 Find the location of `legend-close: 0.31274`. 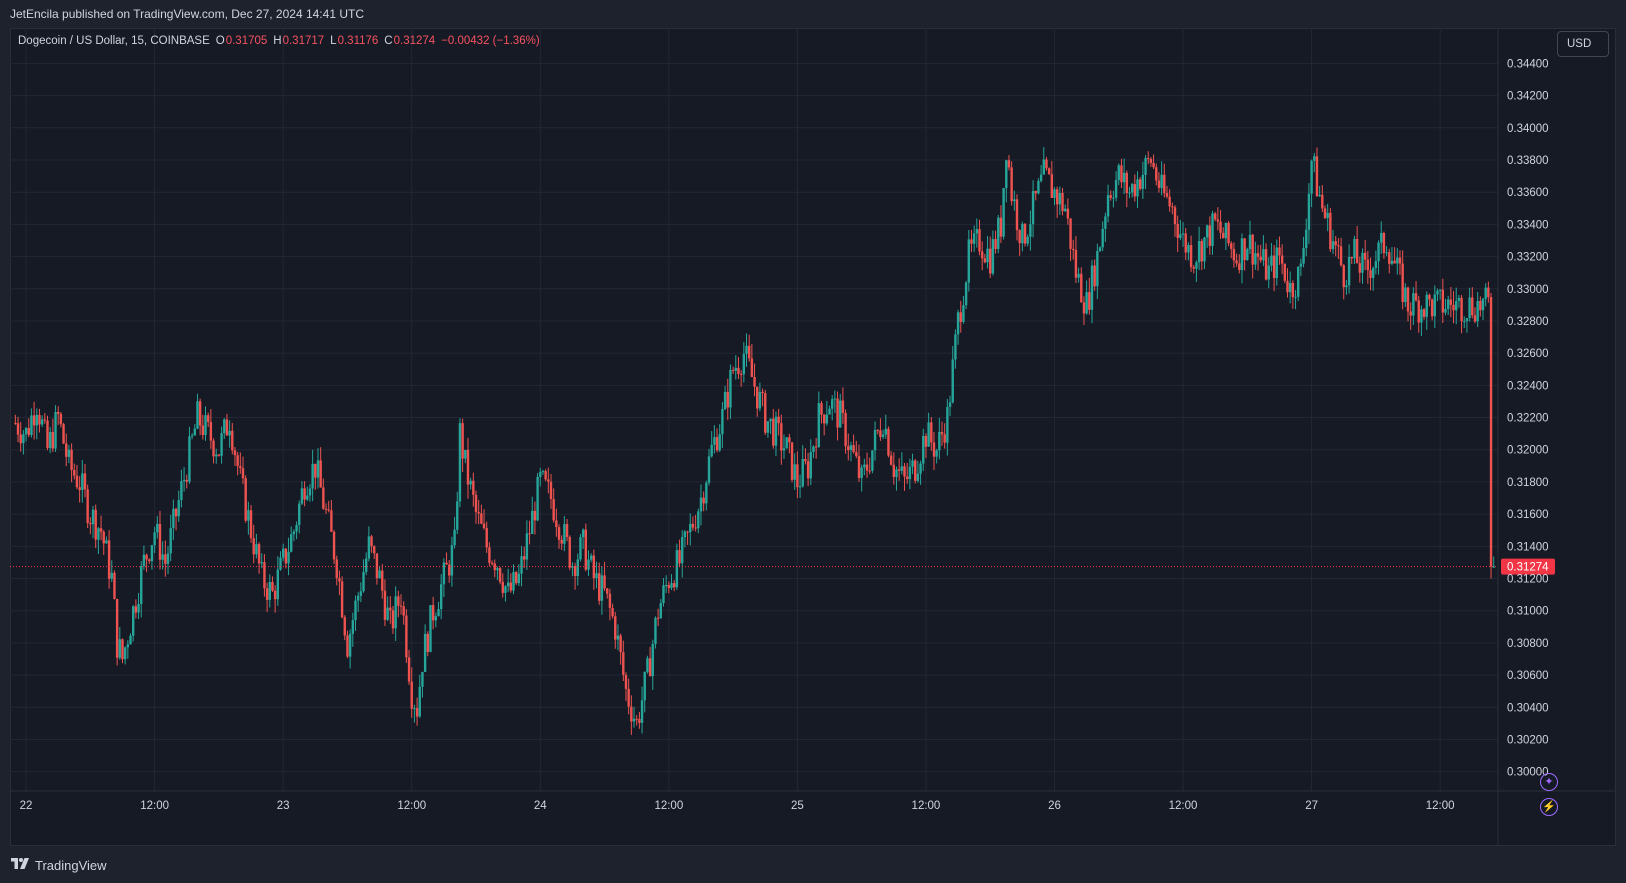

legend-close: 0.31274 is located at coordinates (414, 41).